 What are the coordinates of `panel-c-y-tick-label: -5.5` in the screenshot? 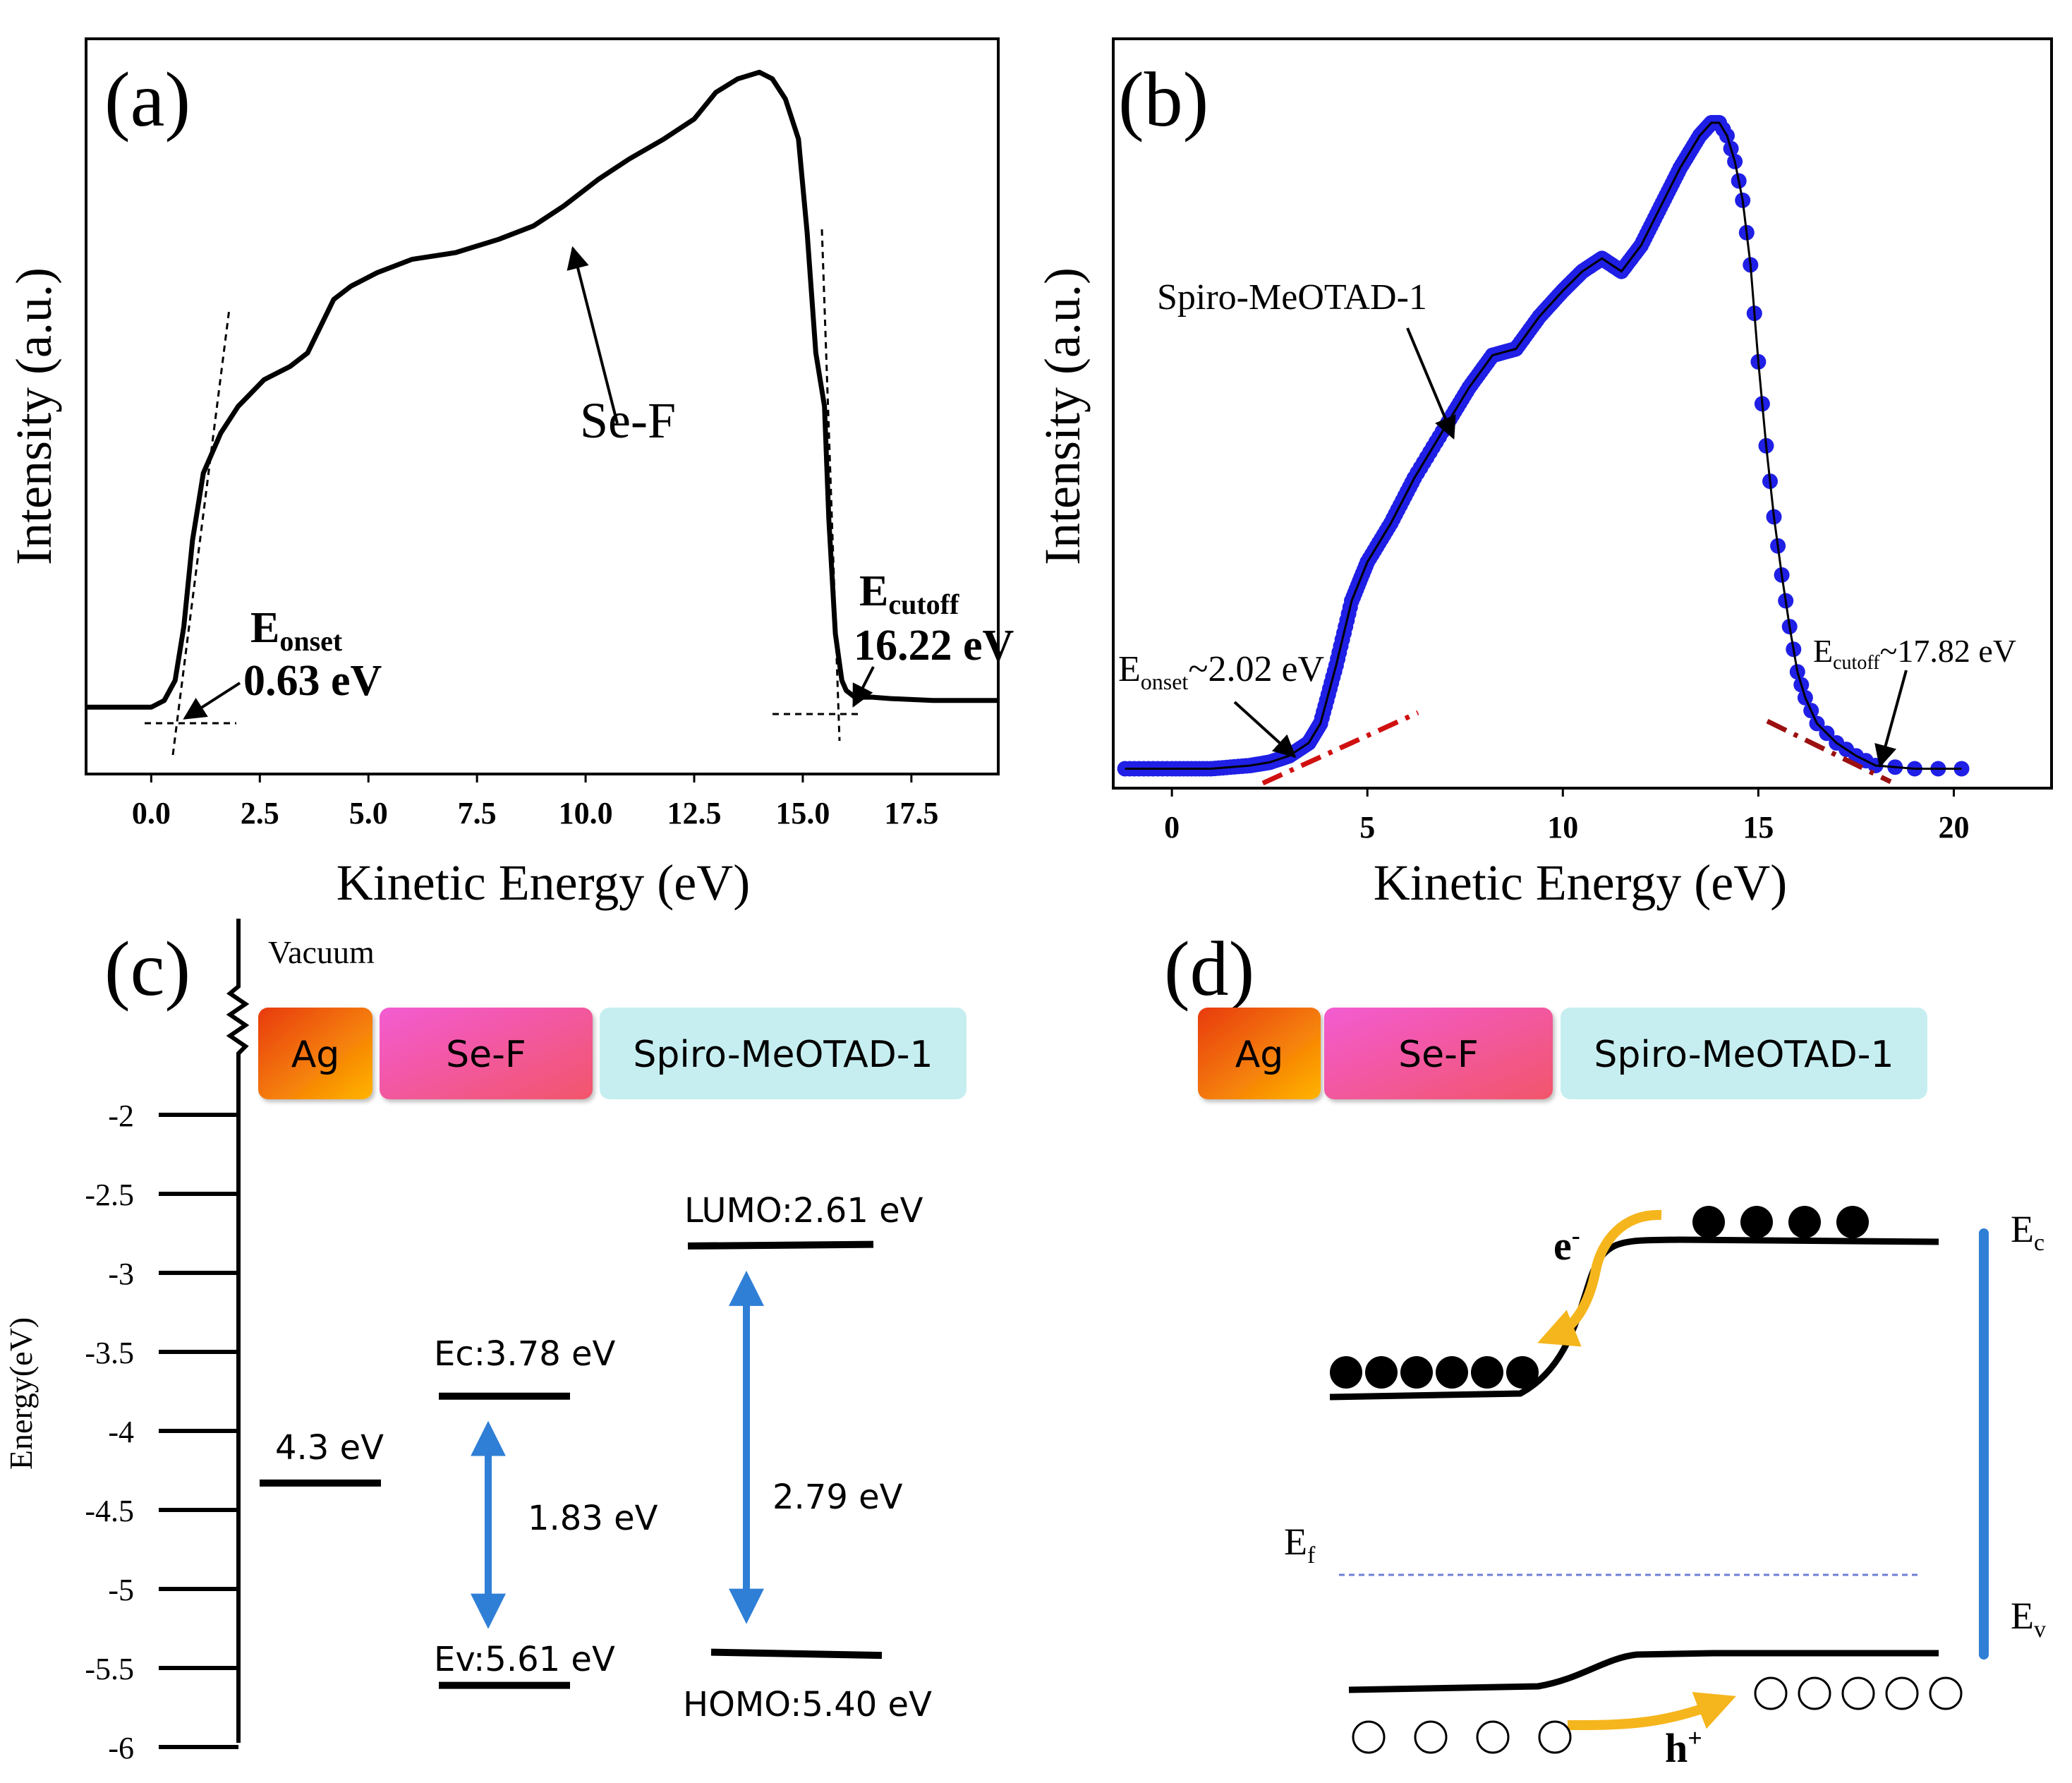 It's located at (109, 1669).